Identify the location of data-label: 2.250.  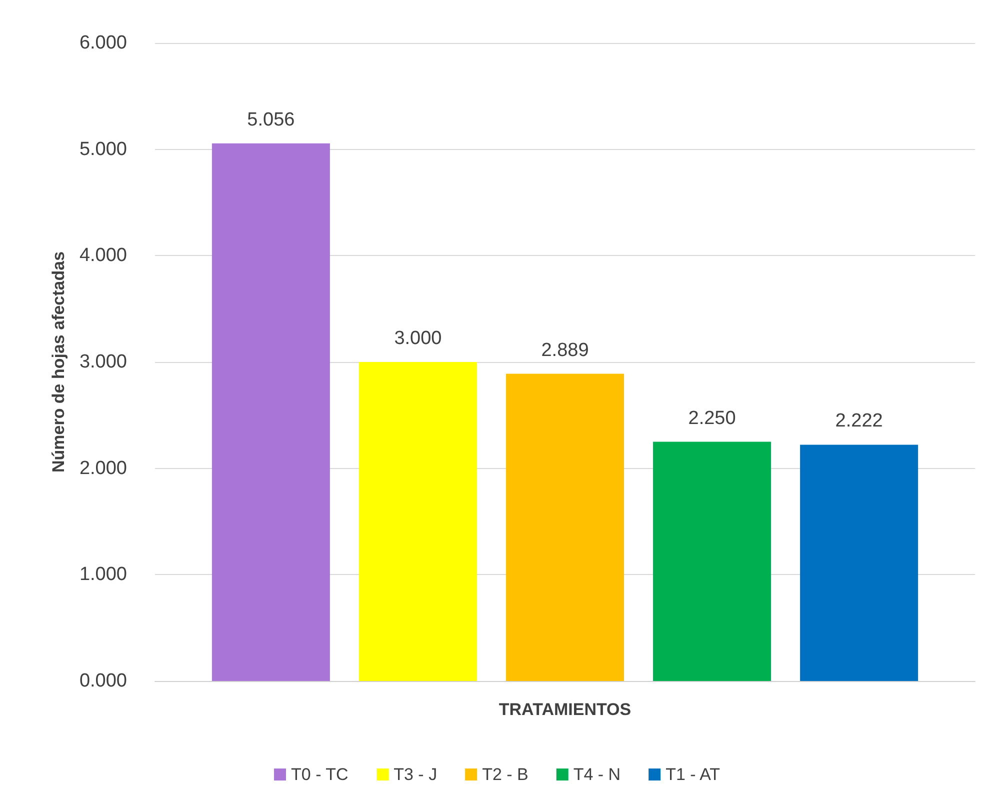
(712, 418).